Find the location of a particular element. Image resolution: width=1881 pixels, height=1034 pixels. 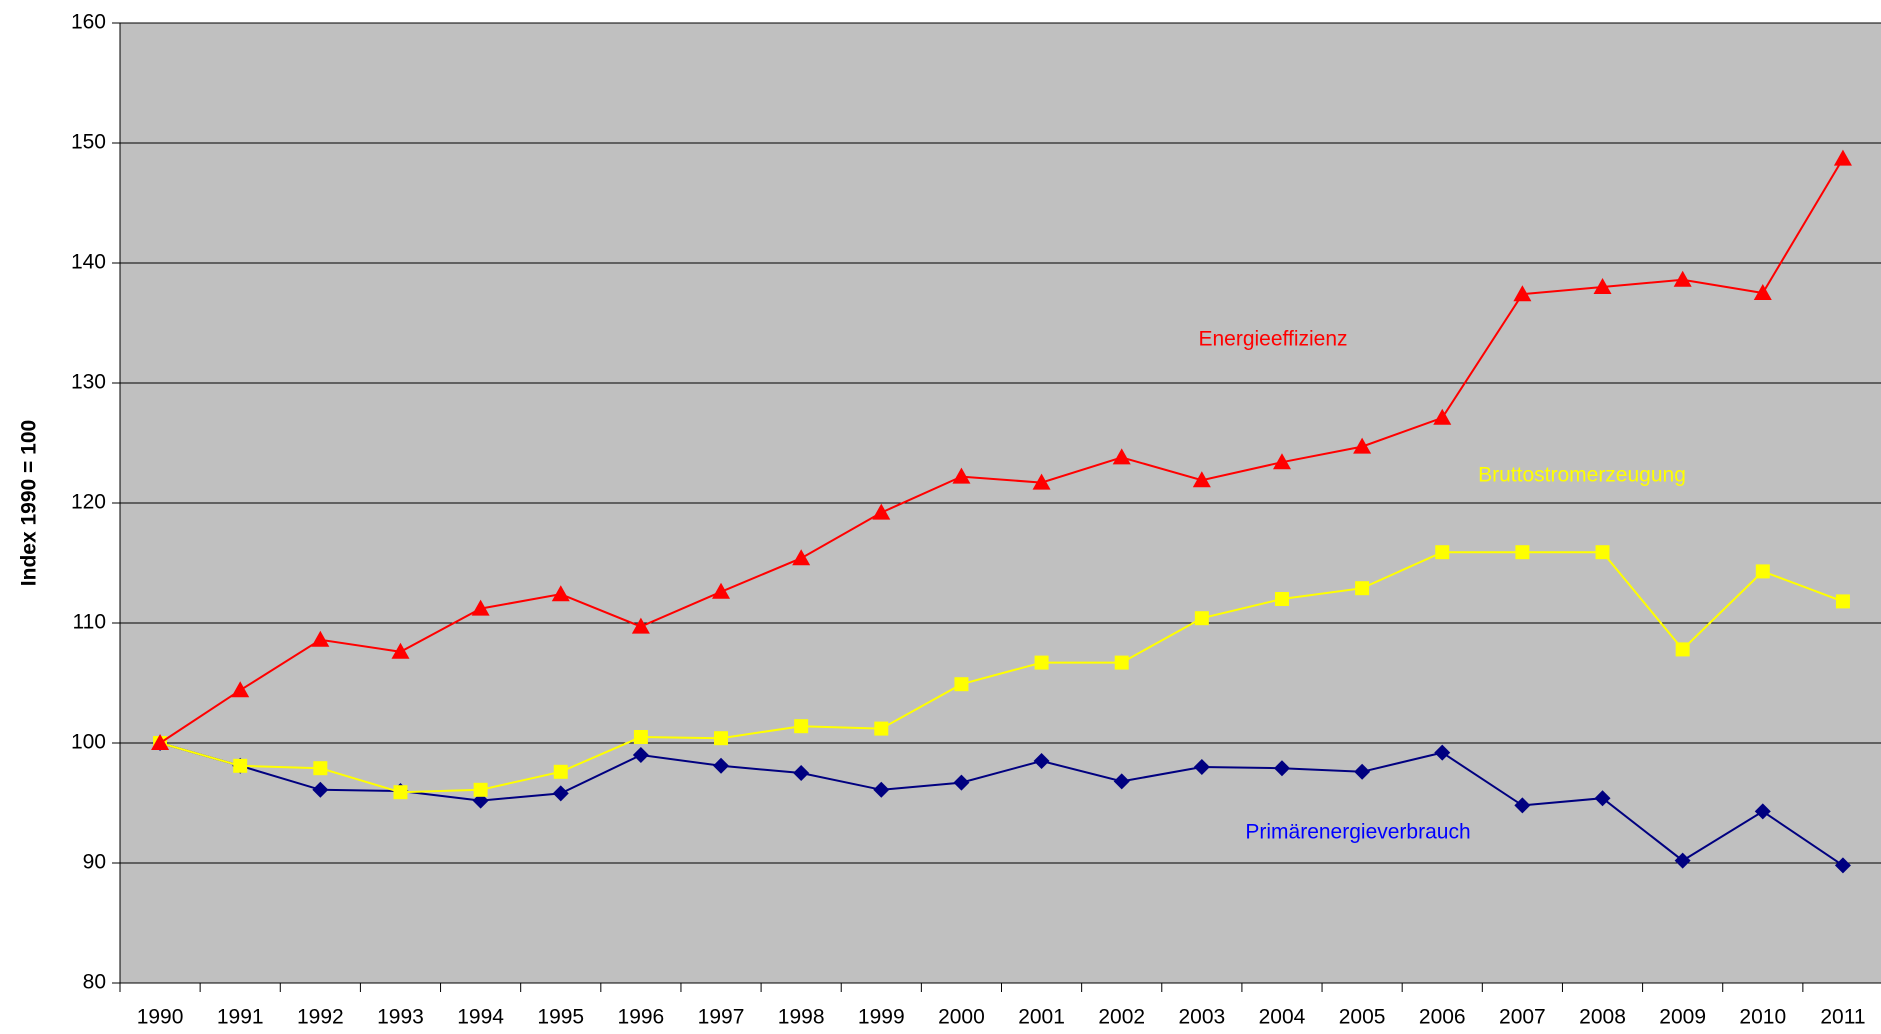

y-tick-label: 140 is located at coordinates (88, 262).